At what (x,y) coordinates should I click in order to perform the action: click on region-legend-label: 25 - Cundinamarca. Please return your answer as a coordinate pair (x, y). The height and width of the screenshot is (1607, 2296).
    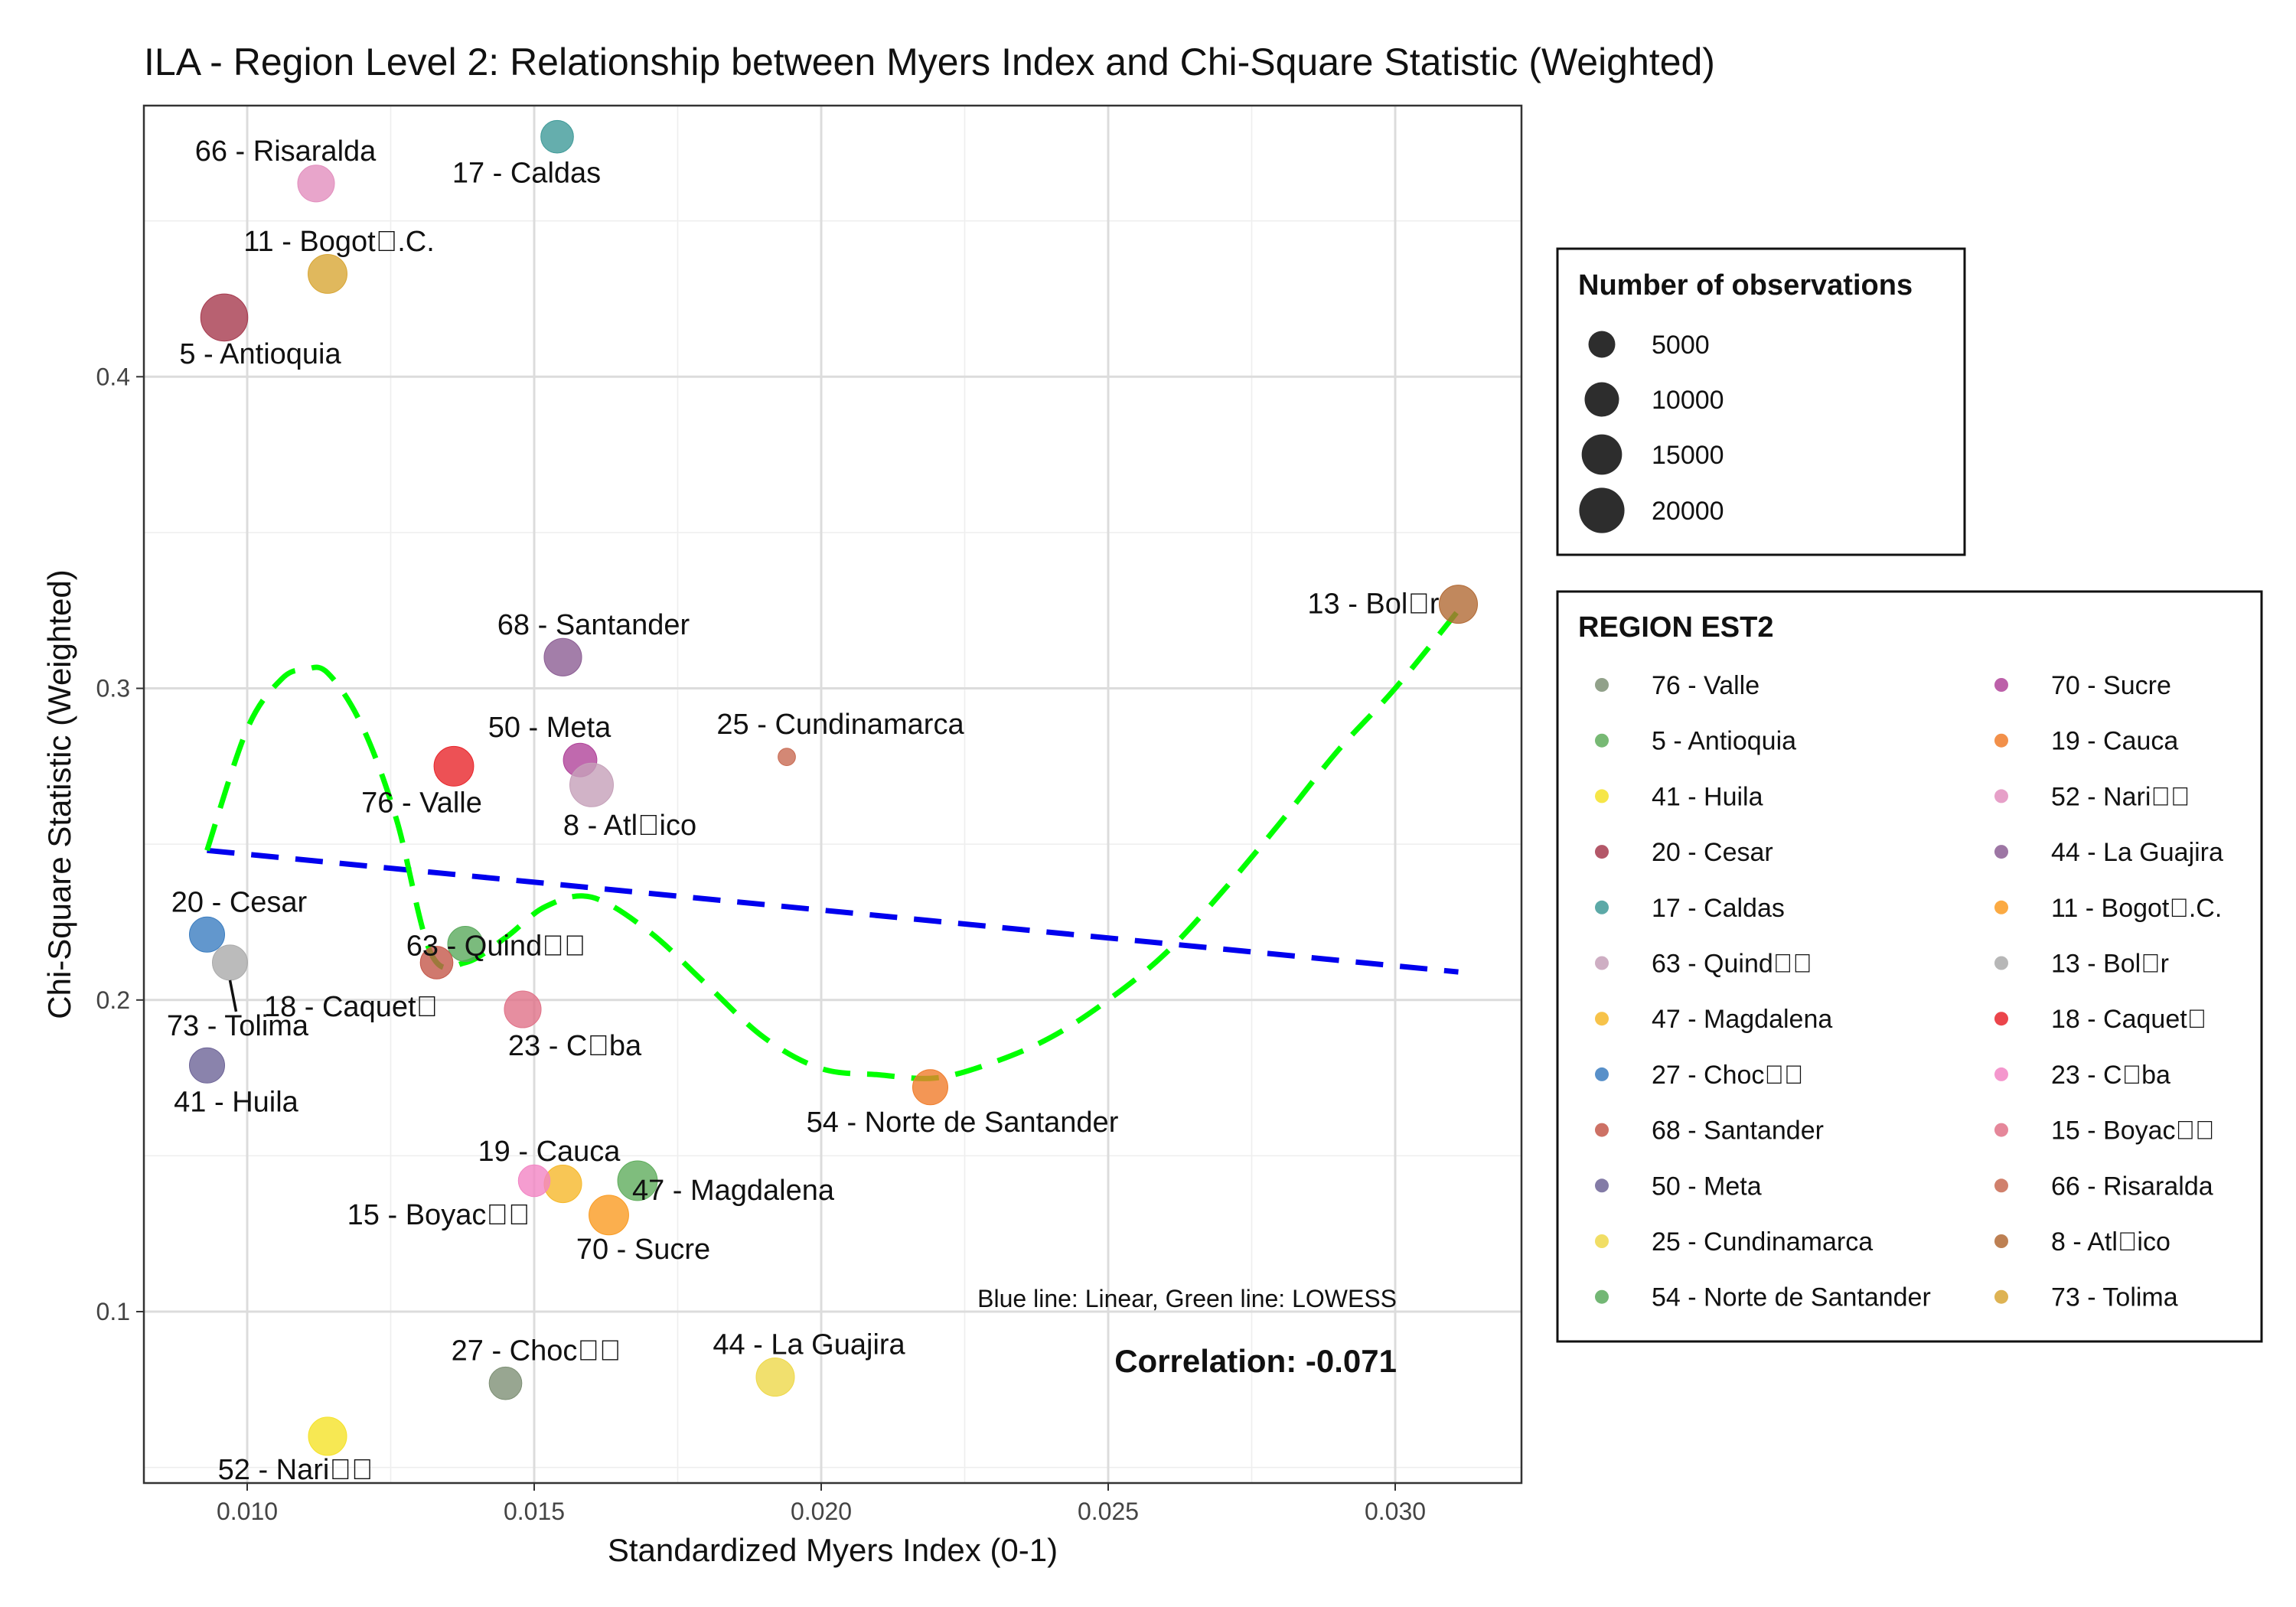
    Looking at the image, I should click on (1762, 1242).